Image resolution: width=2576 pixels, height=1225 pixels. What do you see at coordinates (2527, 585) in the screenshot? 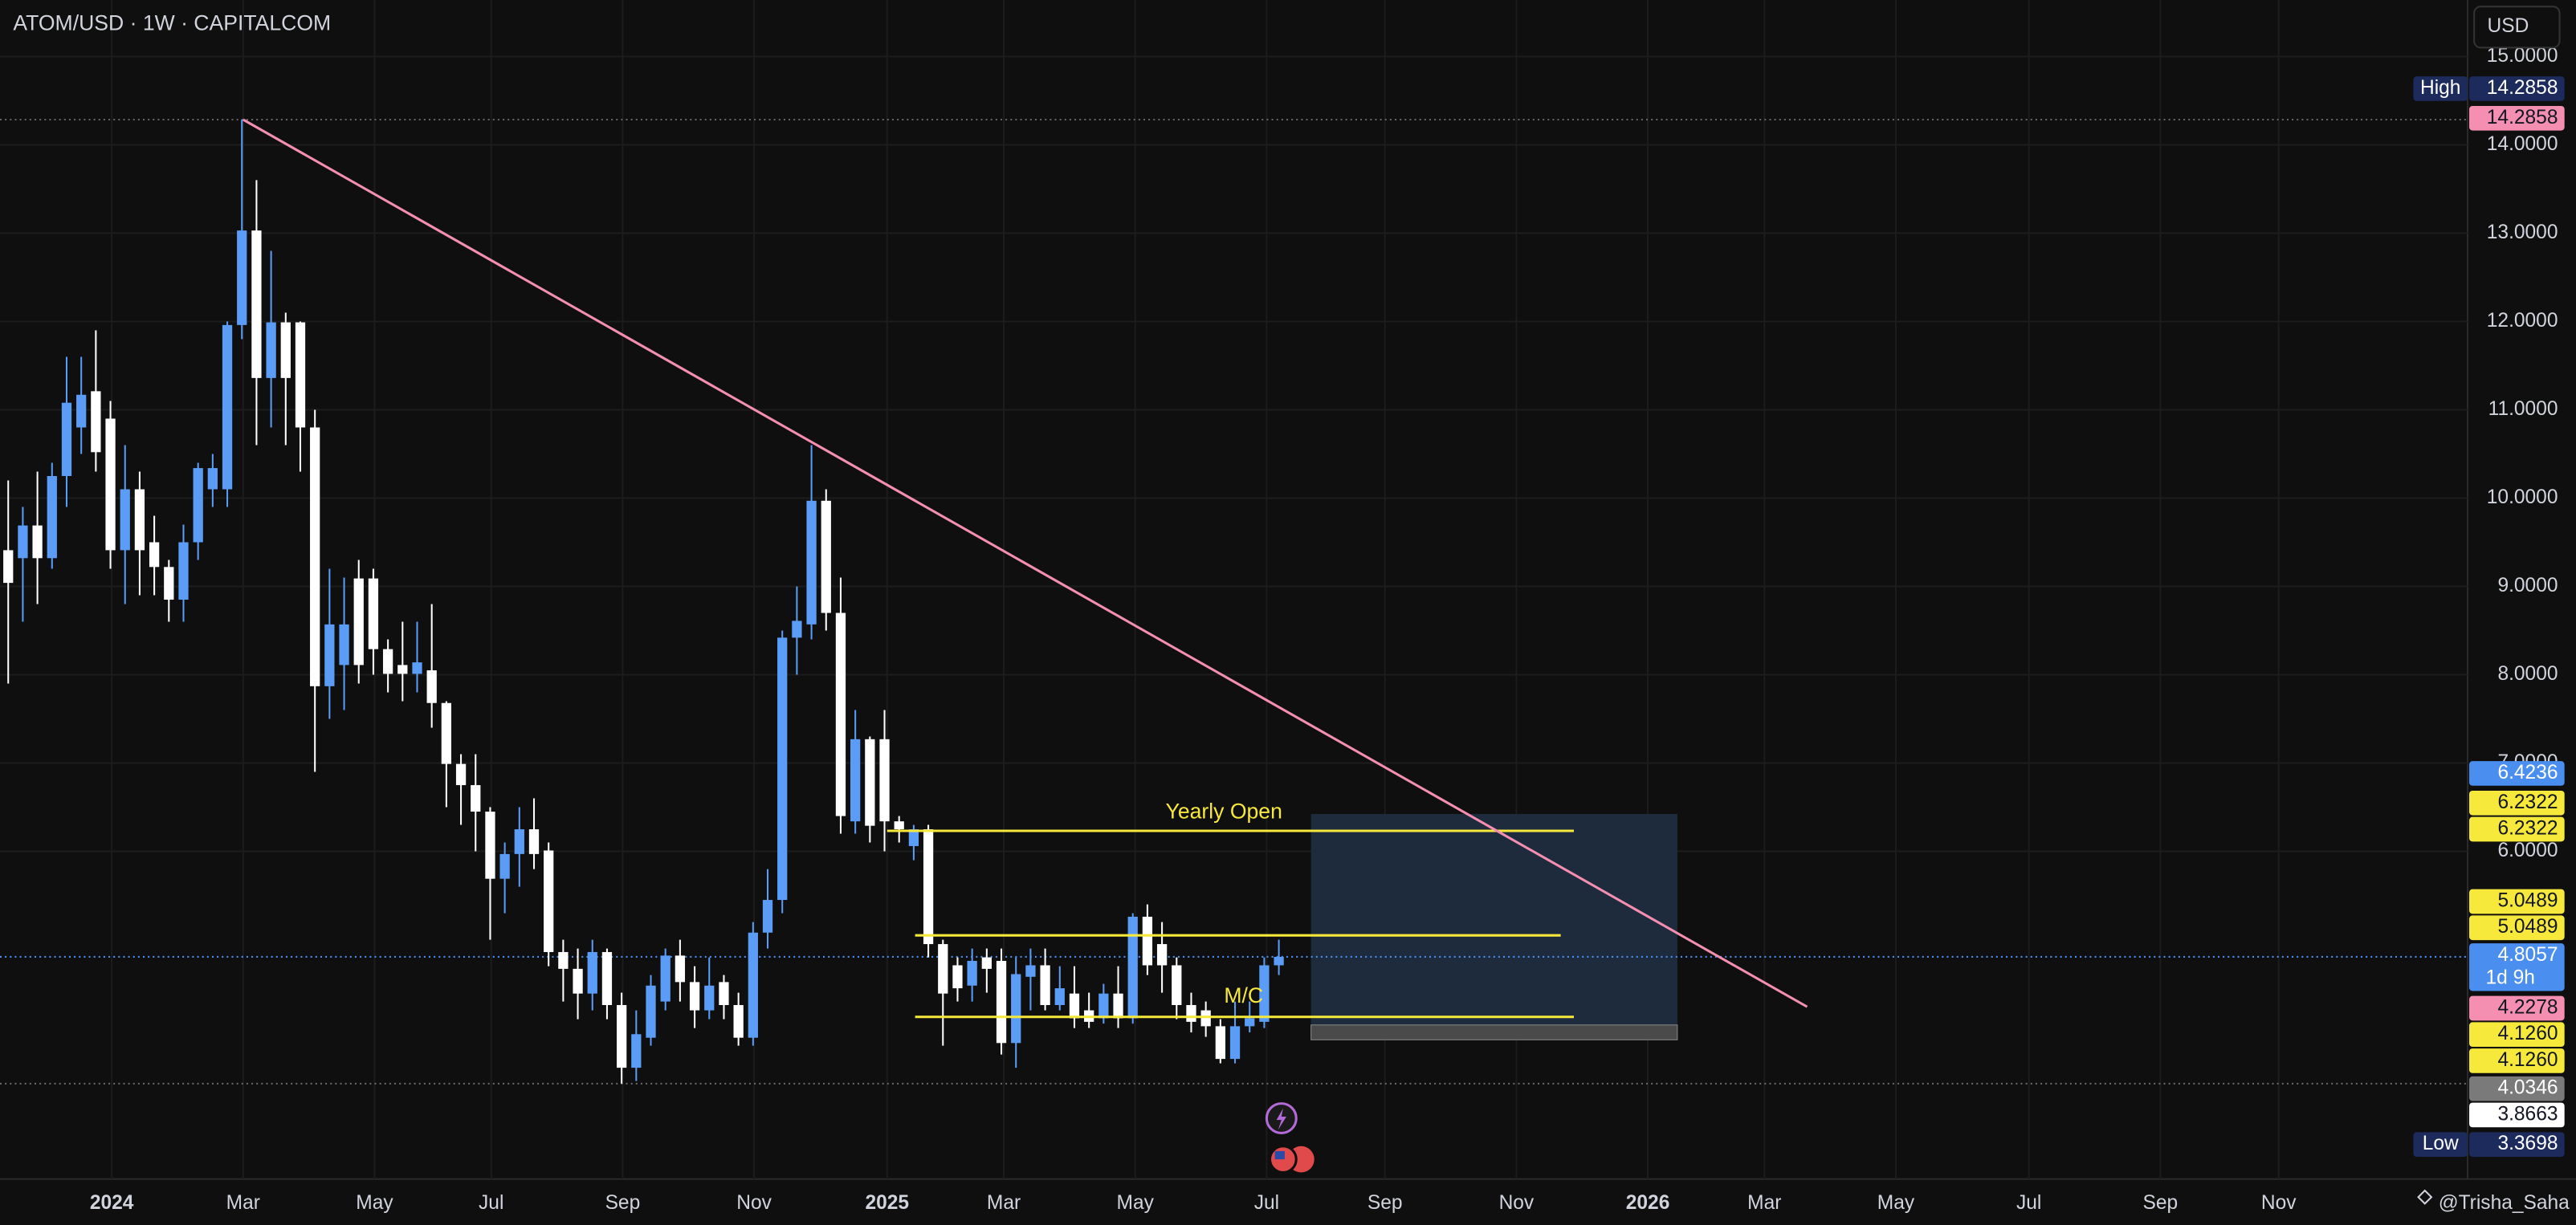
I see `y-tick-label: 9.0000` at bounding box center [2527, 585].